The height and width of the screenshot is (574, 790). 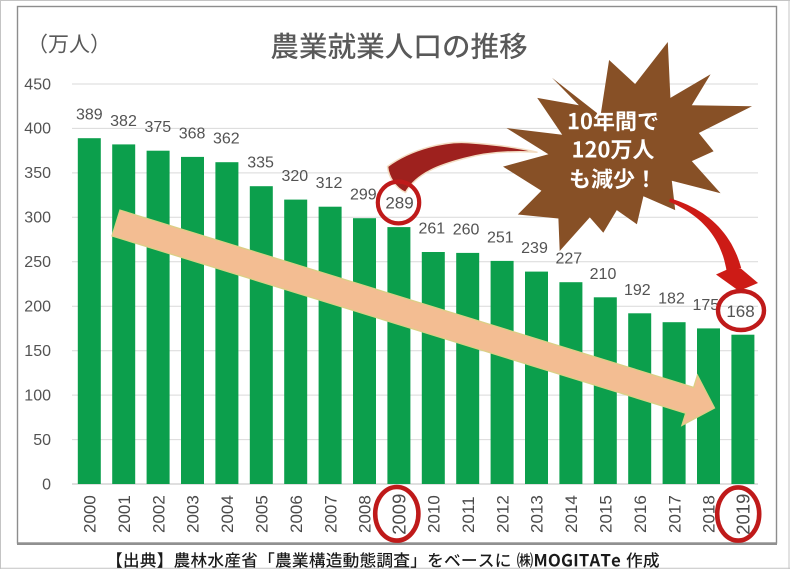 I want to click on svg-text: 2013, so click(x=537, y=514).